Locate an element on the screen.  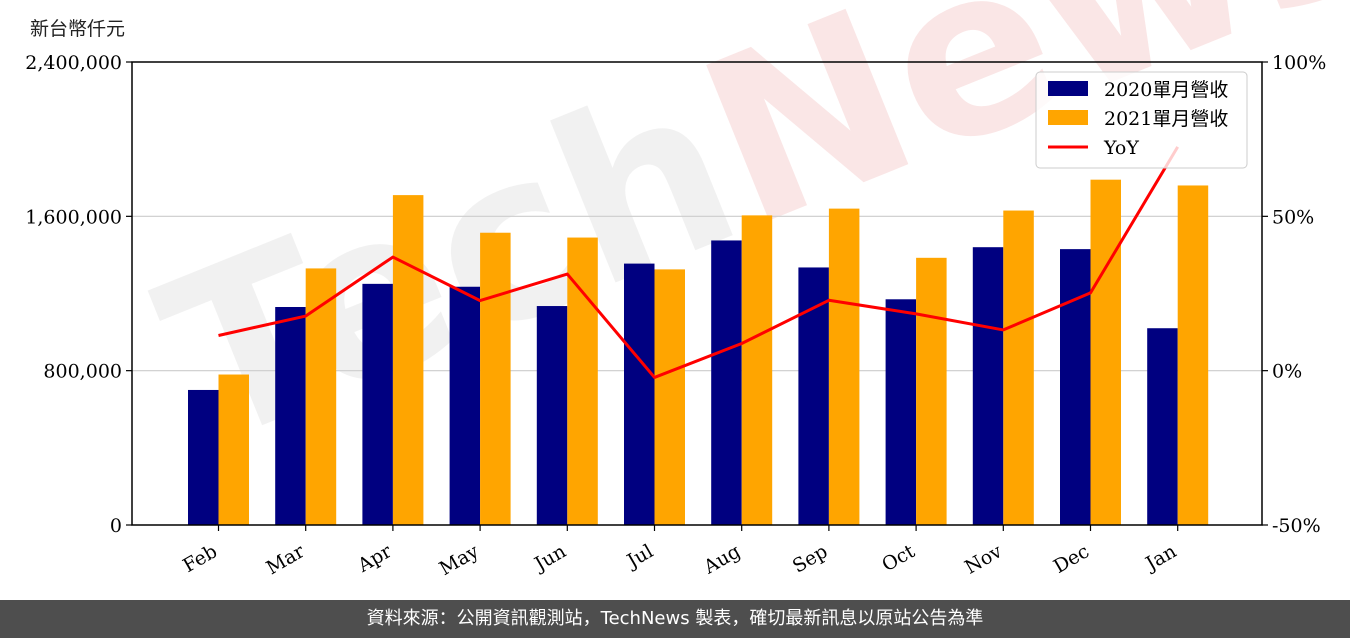
y-left-tick-label: 0 is located at coordinates (116, 526).